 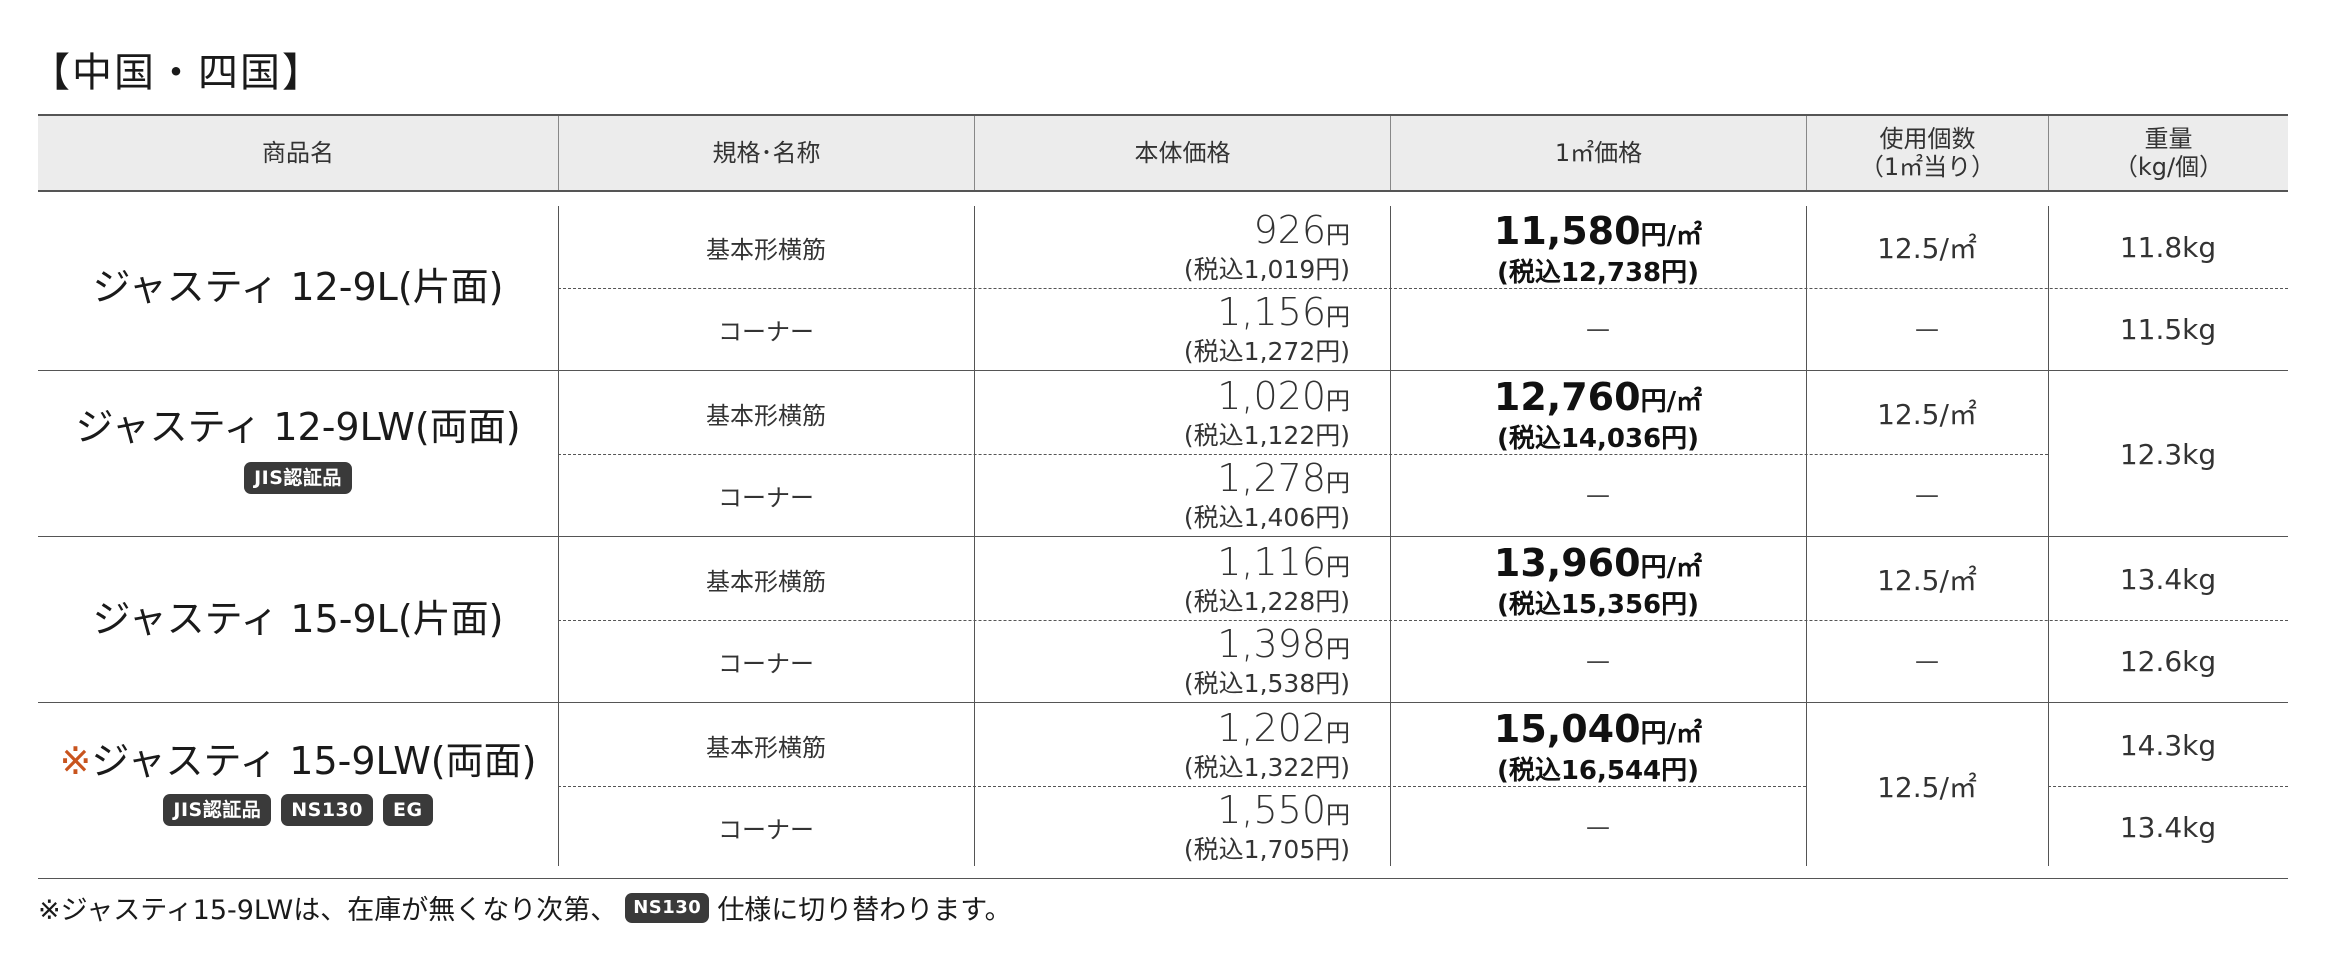 What do you see at coordinates (1271, 396) in the screenshot?
I see `price-value: 1,020` at bounding box center [1271, 396].